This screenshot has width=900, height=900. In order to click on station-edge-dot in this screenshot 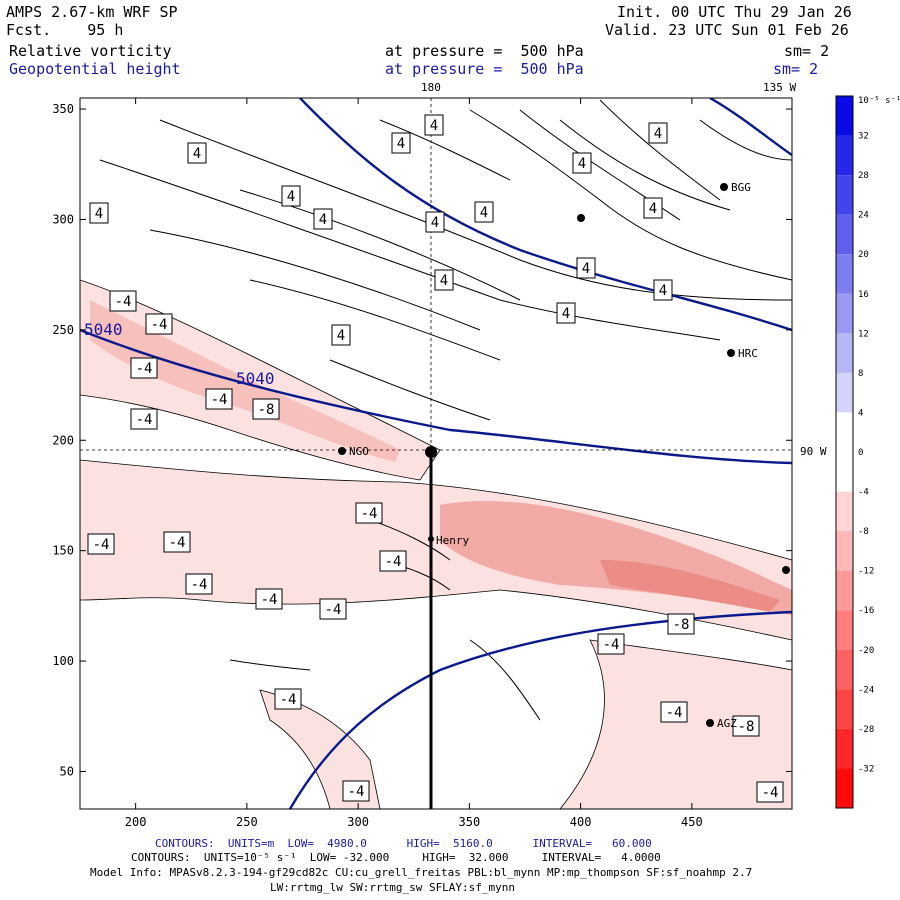, I will do `click(786, 570)`.